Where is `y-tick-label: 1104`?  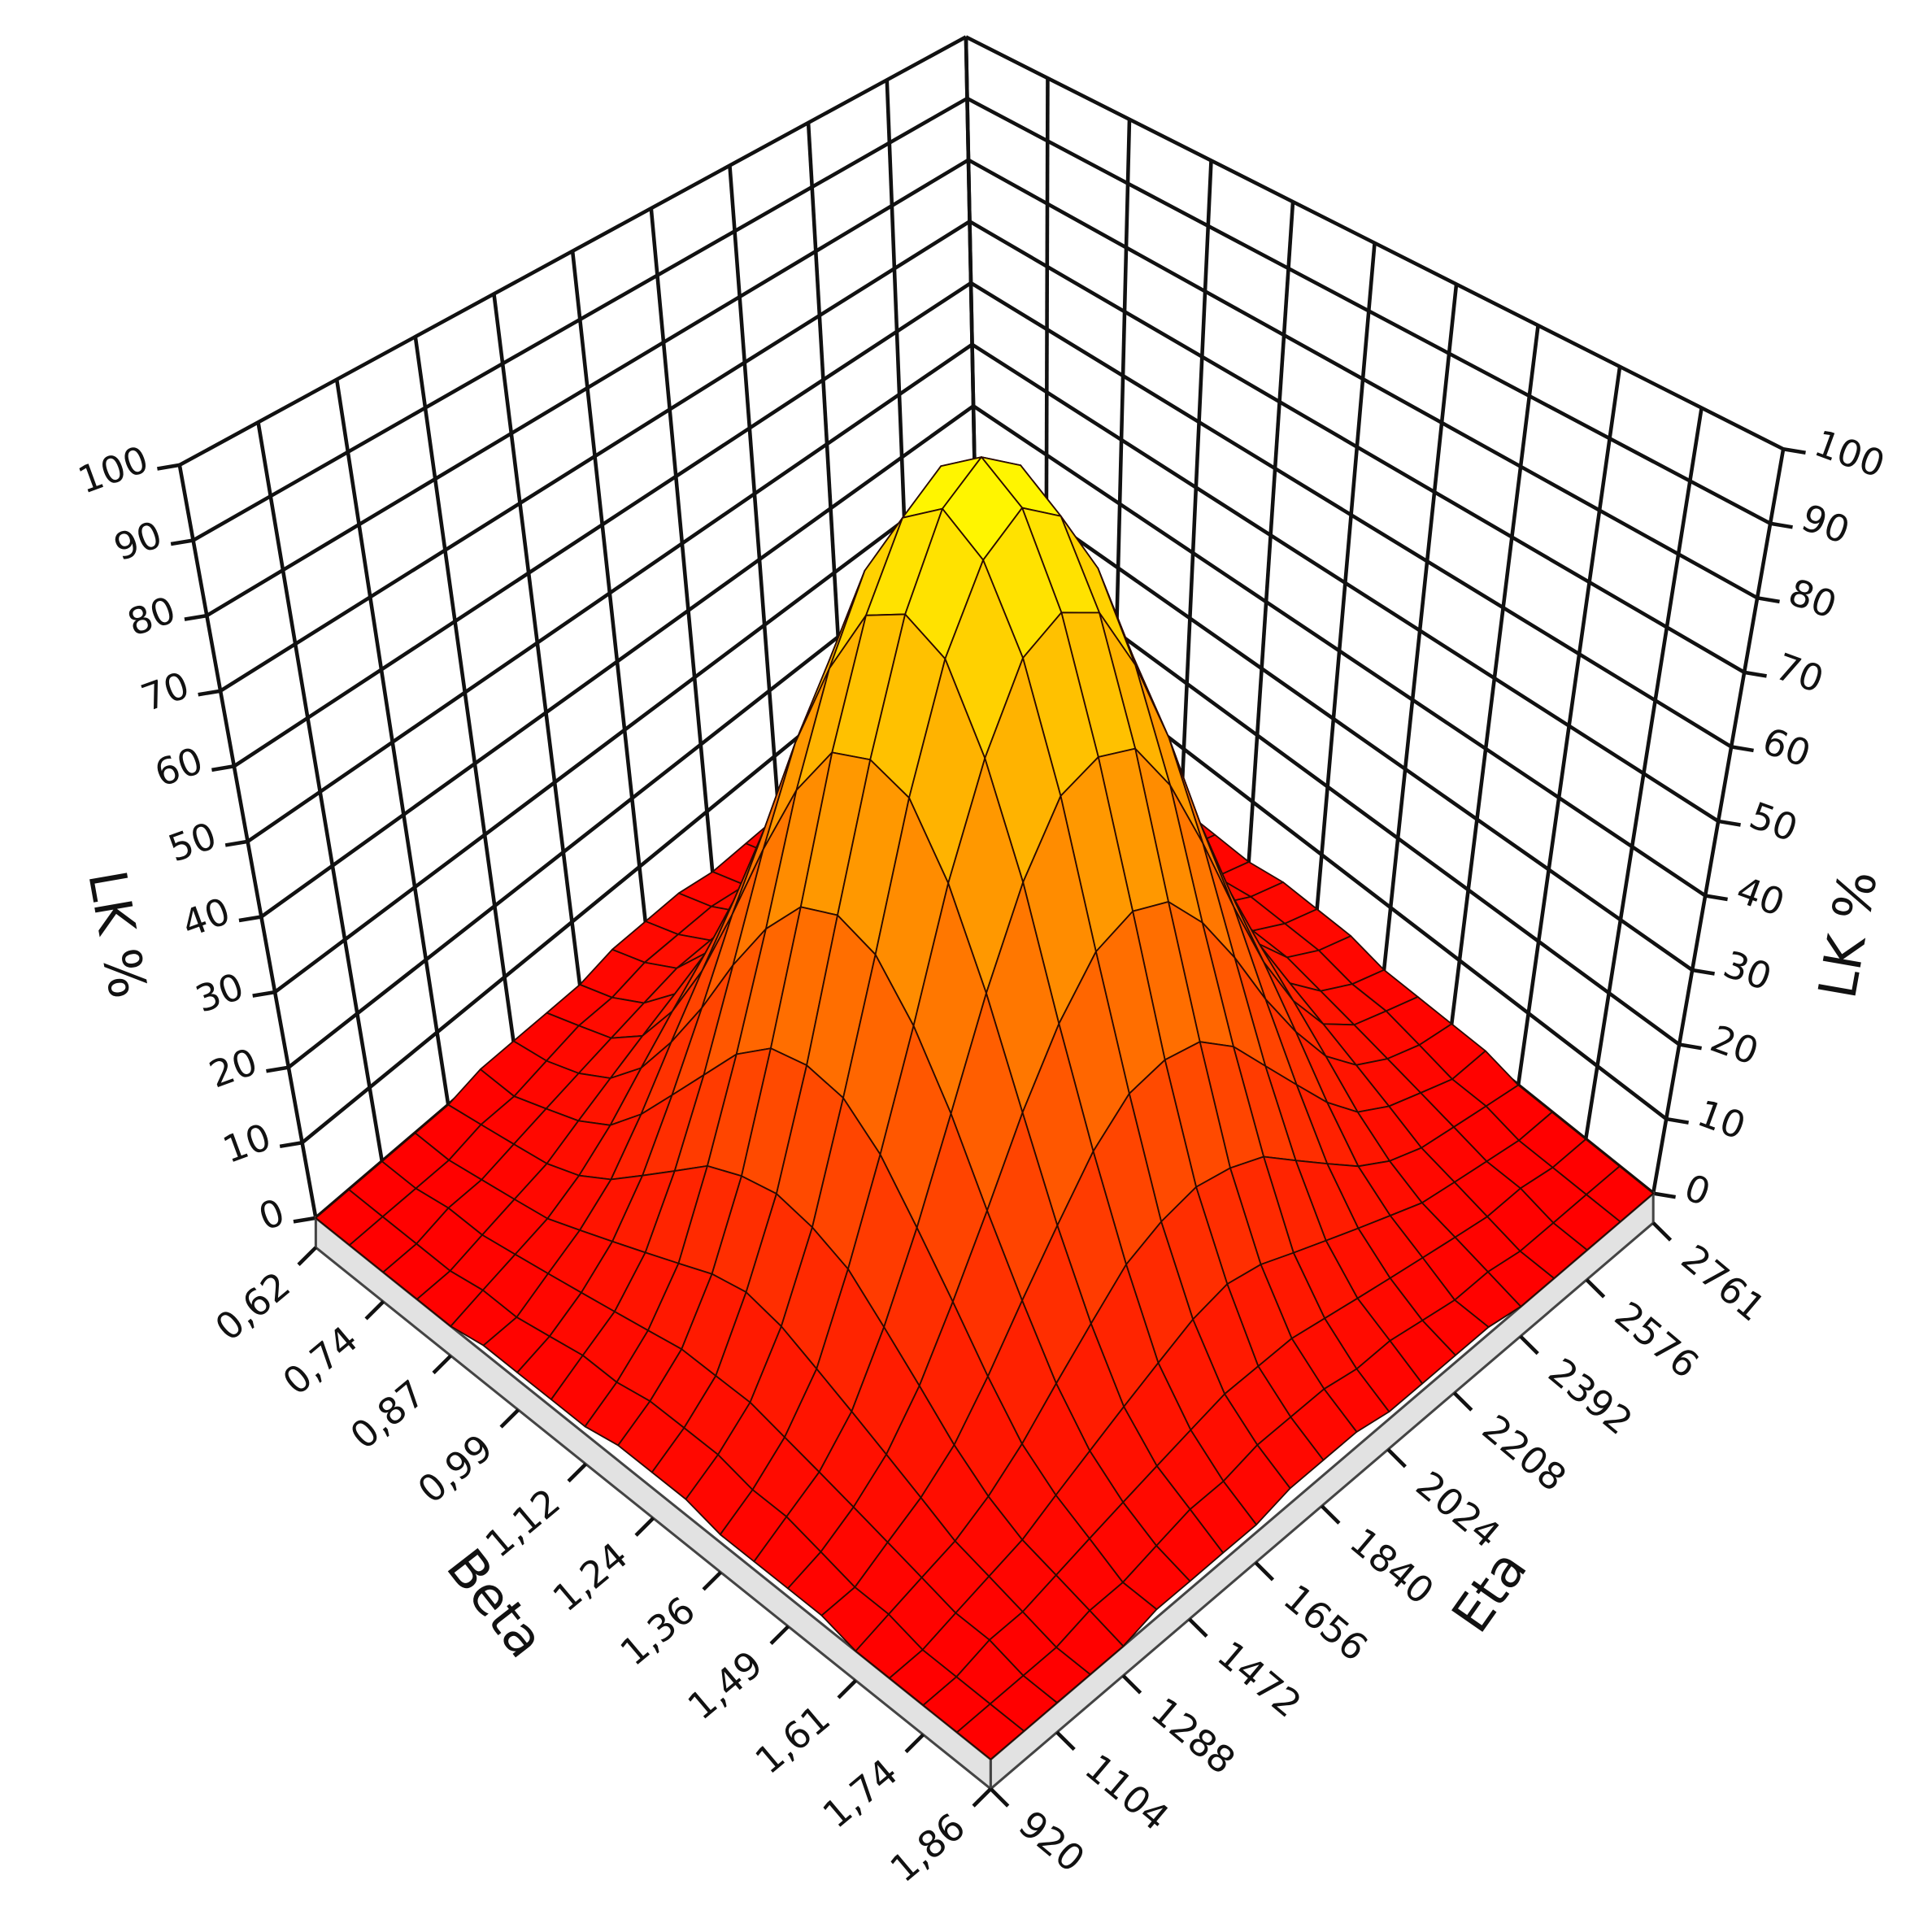
y-tick-label: 1104 is located at coordinates (1127, 1792).